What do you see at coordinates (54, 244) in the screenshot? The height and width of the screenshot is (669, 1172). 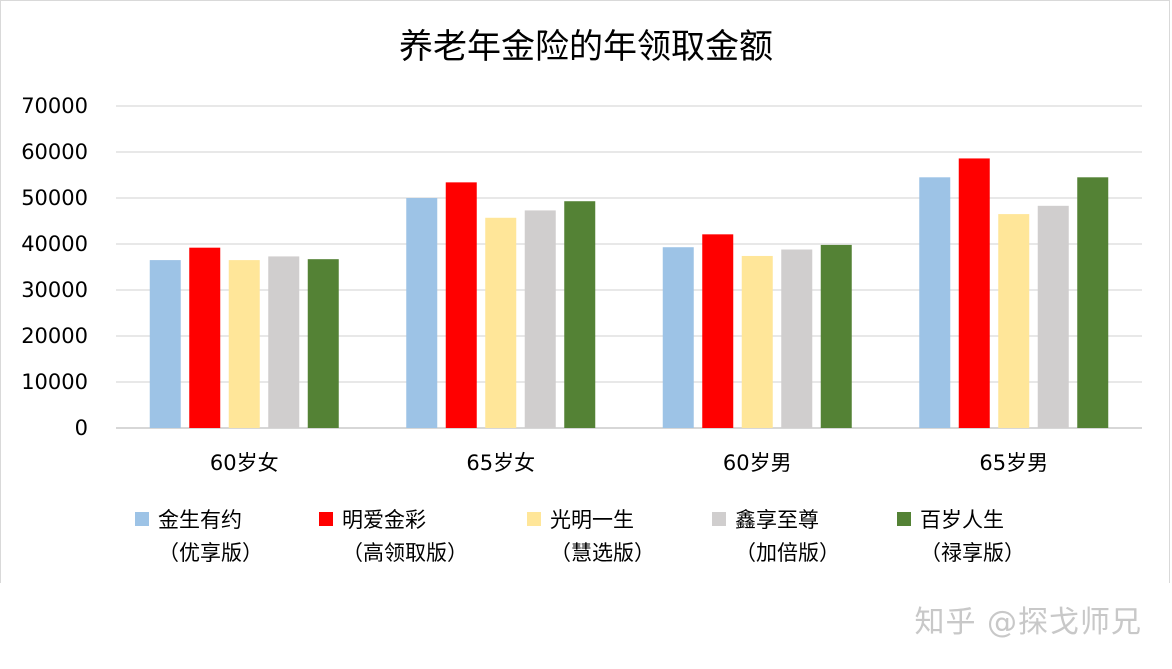 I see `y-tick-label: 40000` at bounding box center [54, 244].